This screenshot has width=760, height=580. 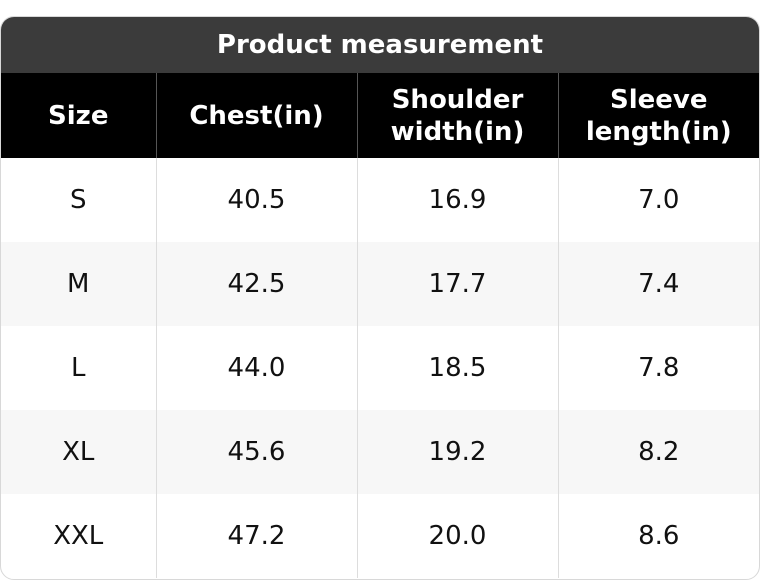 What do you see at coordinates (457, 536) in the screenshot?
I see `table-cell: 20.0` at bounding box center [457, 536].